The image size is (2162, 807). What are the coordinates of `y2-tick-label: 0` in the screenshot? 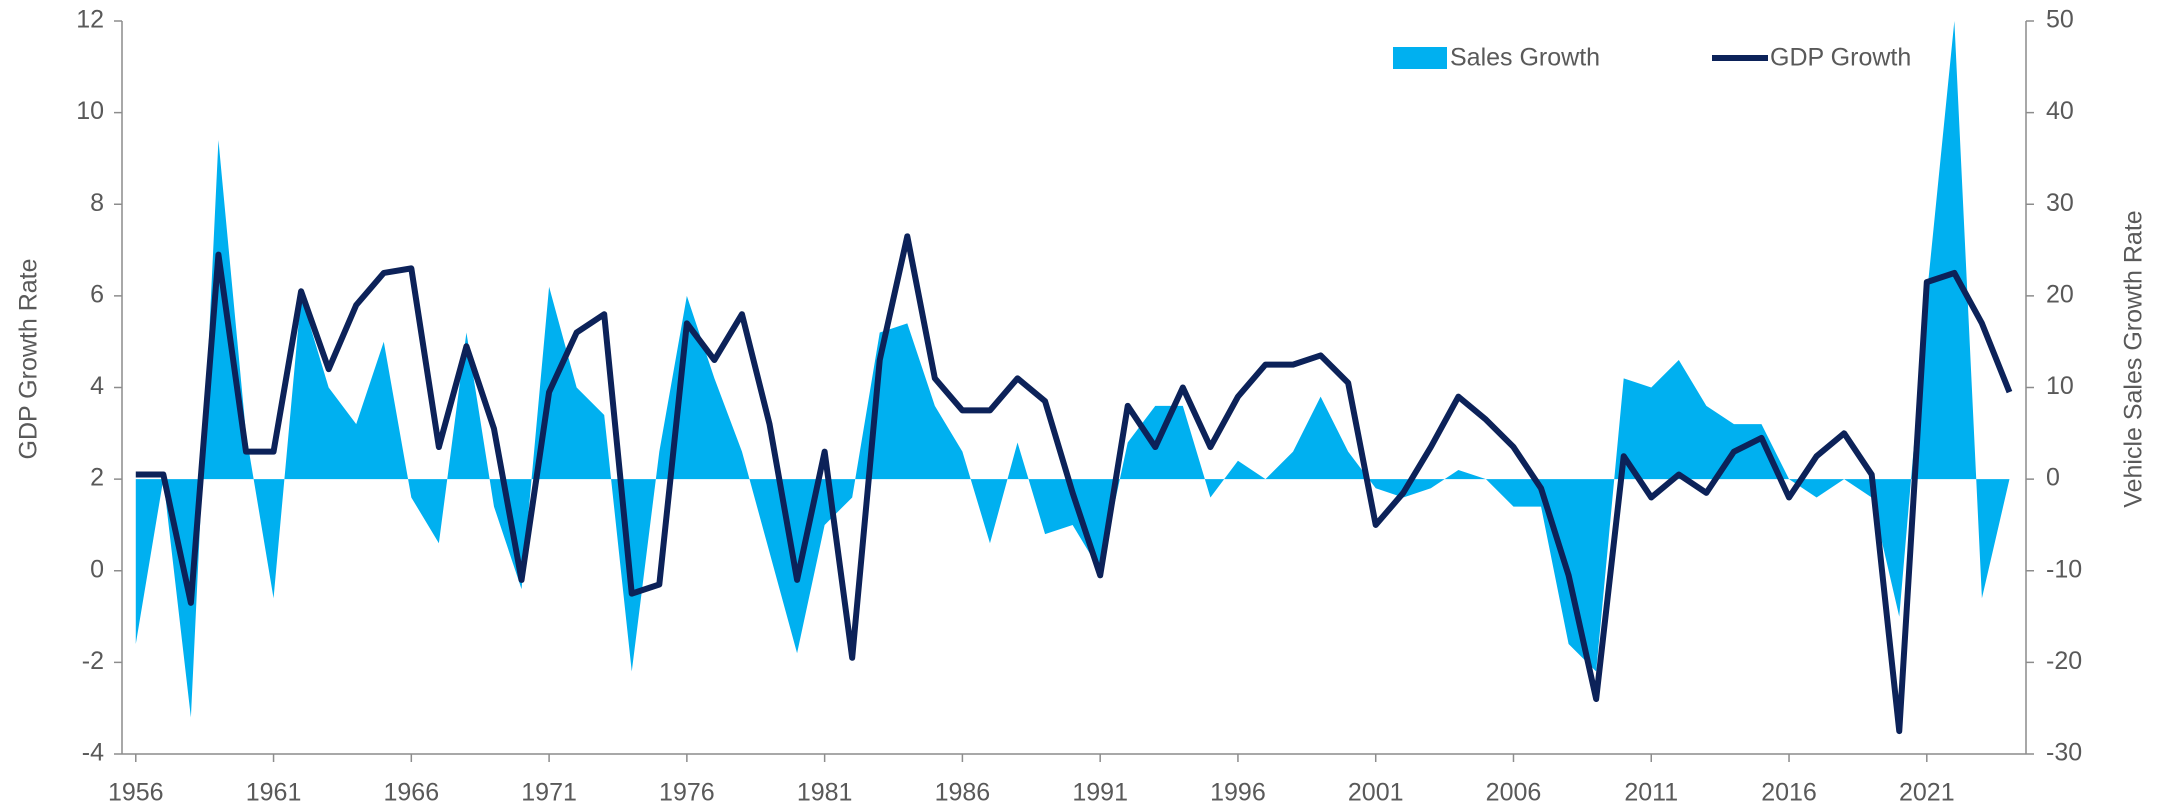 It's located at (2053, 478).